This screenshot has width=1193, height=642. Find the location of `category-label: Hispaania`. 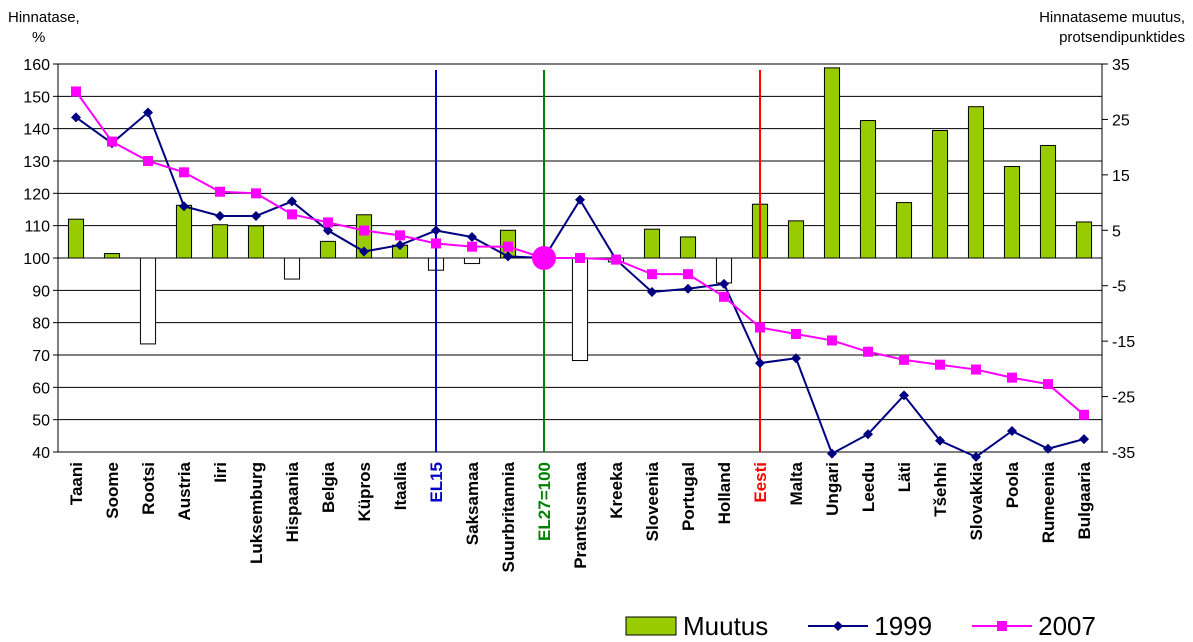

category-label: Hispaania is located at coordinates (292, 501).